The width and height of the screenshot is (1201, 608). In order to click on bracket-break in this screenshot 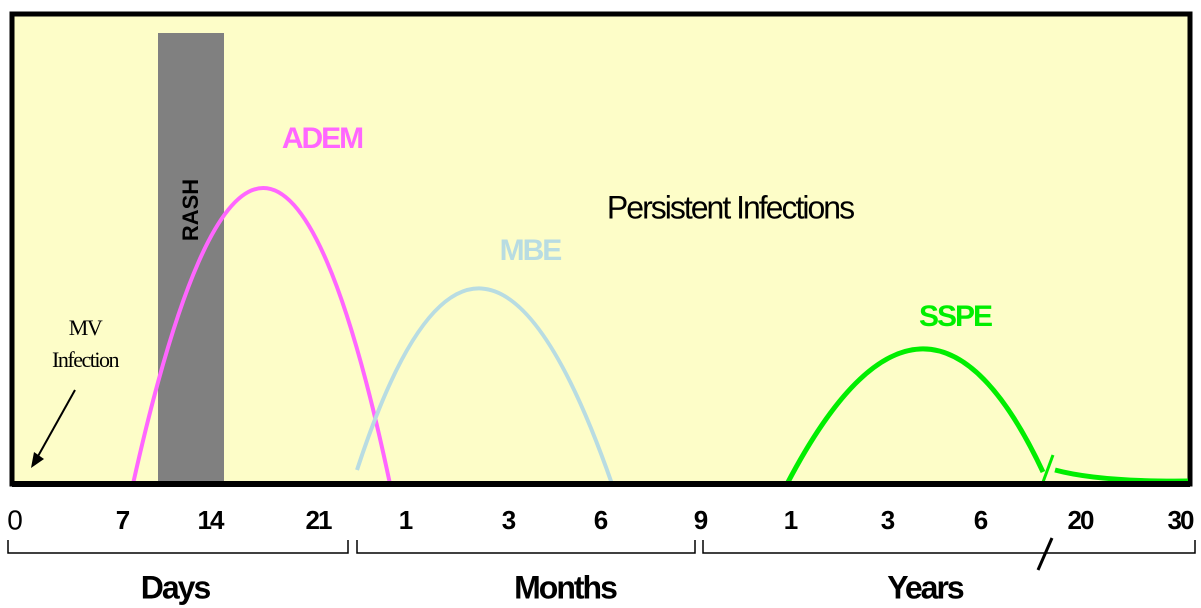, I will do `click(1045, 554)`.